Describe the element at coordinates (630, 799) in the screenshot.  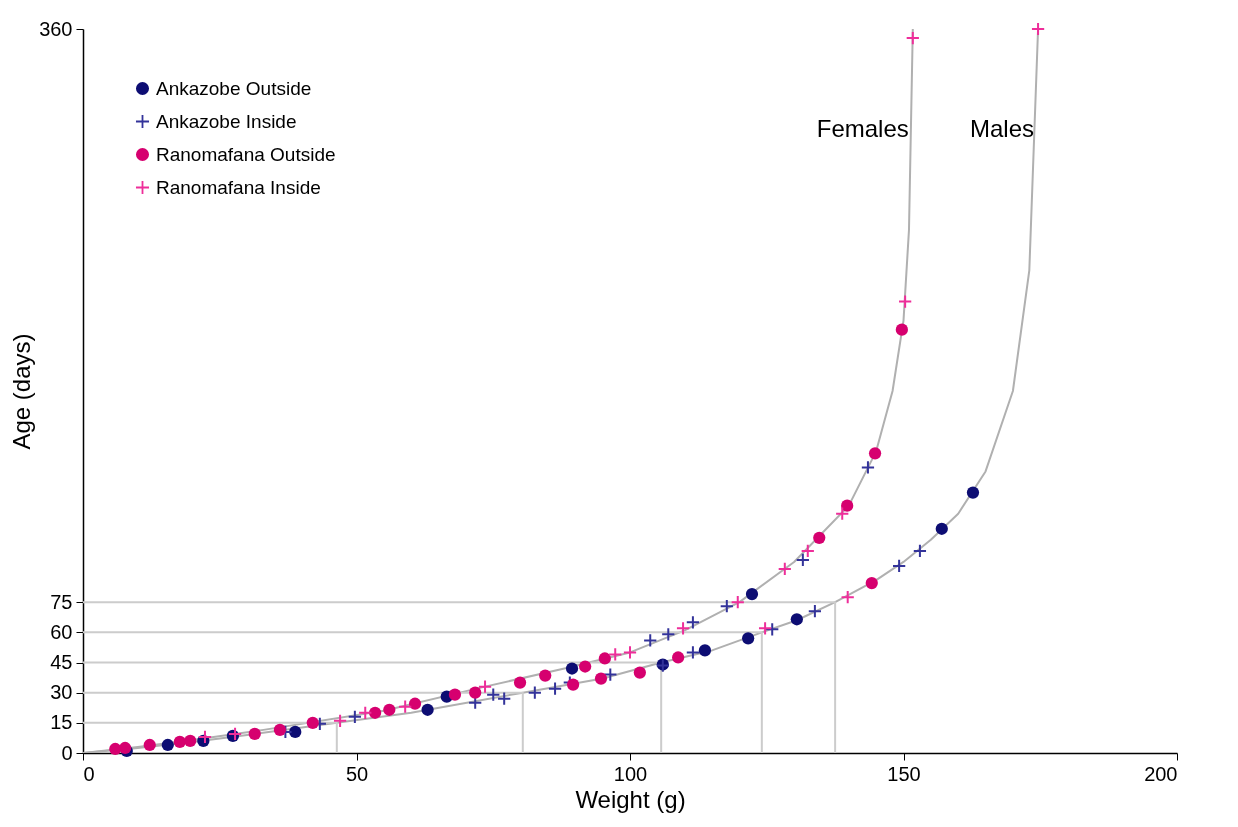
I see `x-axis-title: Weight (g)` at that location.